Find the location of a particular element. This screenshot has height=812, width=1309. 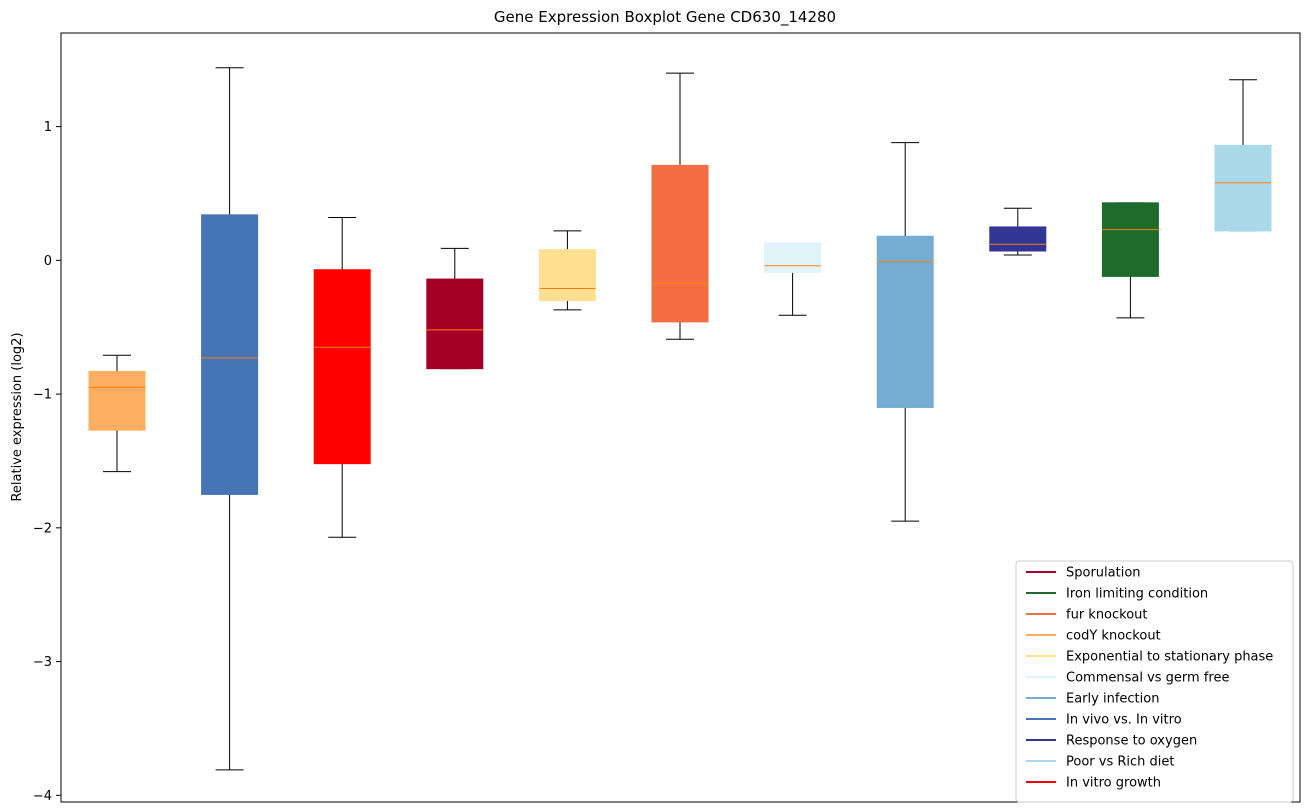

y-tick-label: −2 is located at coordinates (42, 528).